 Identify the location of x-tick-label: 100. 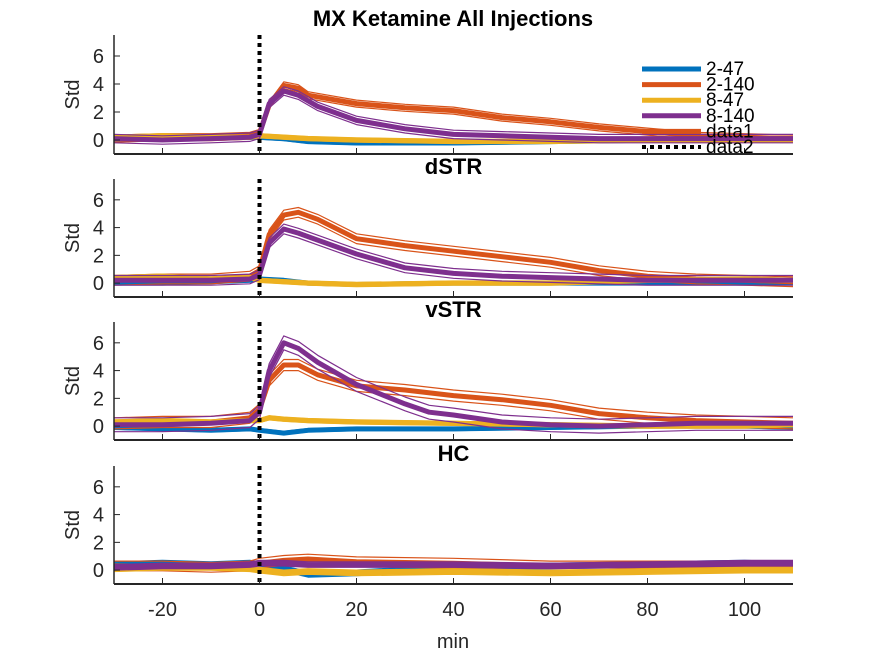
(744, 610).